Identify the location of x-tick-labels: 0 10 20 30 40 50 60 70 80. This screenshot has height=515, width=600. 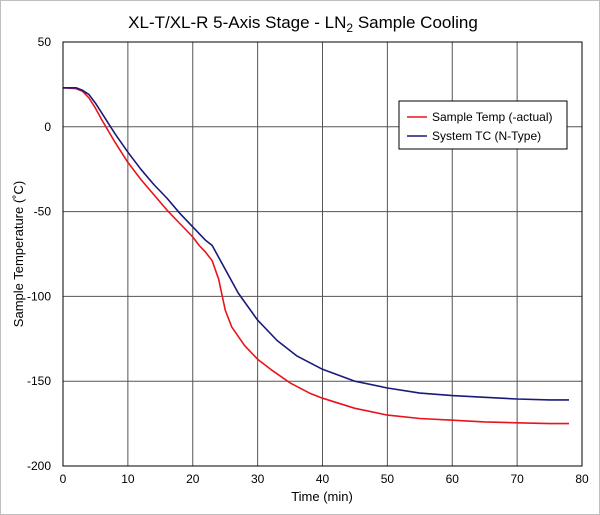
(324, 479).